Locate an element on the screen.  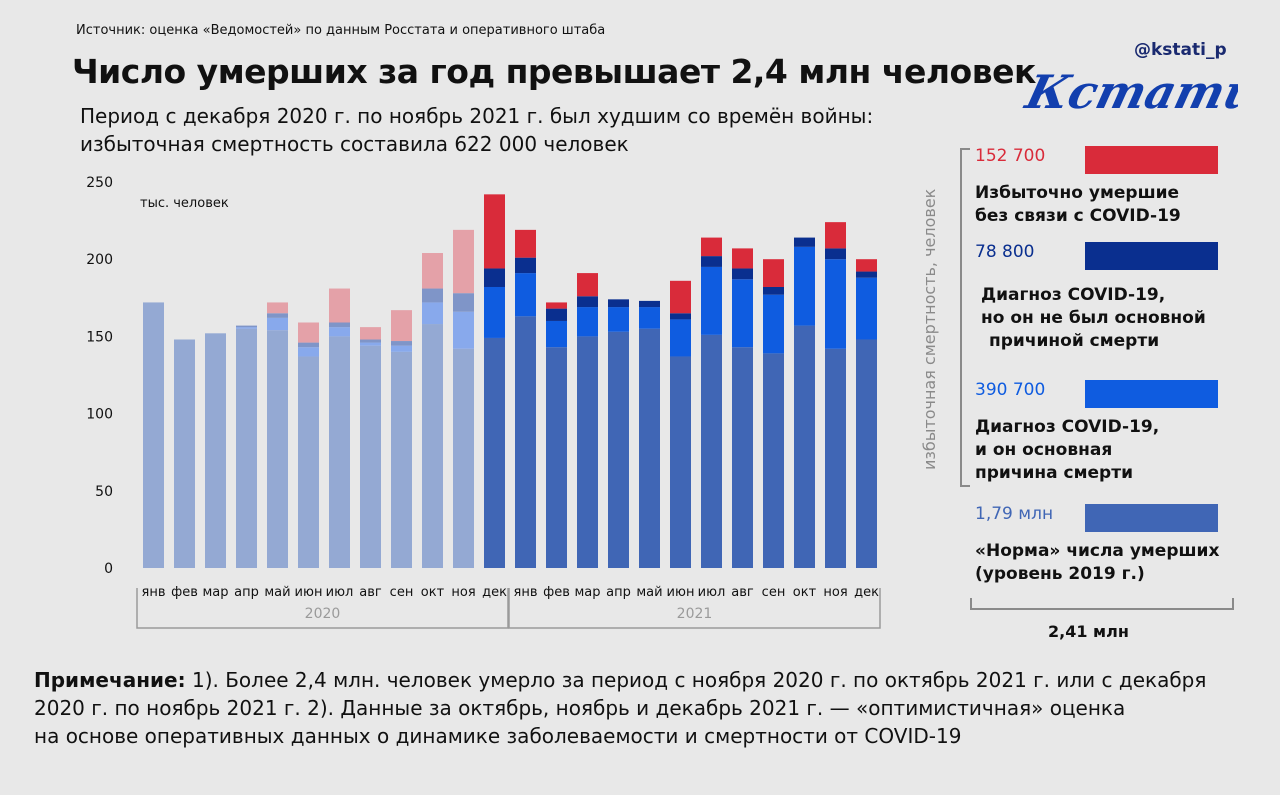
x-tick-label: фев is located at coordinates (556, 592).